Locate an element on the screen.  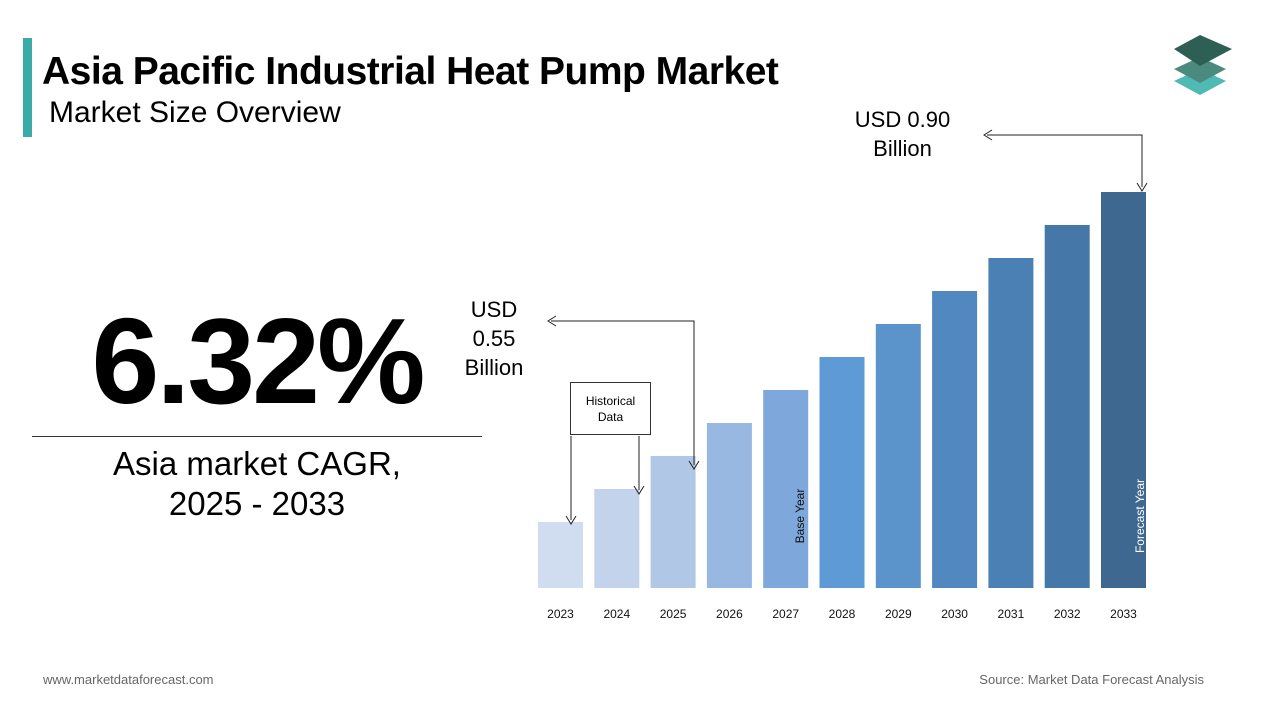
arrowhead-left-2025 is located at coordinates (552, 321).